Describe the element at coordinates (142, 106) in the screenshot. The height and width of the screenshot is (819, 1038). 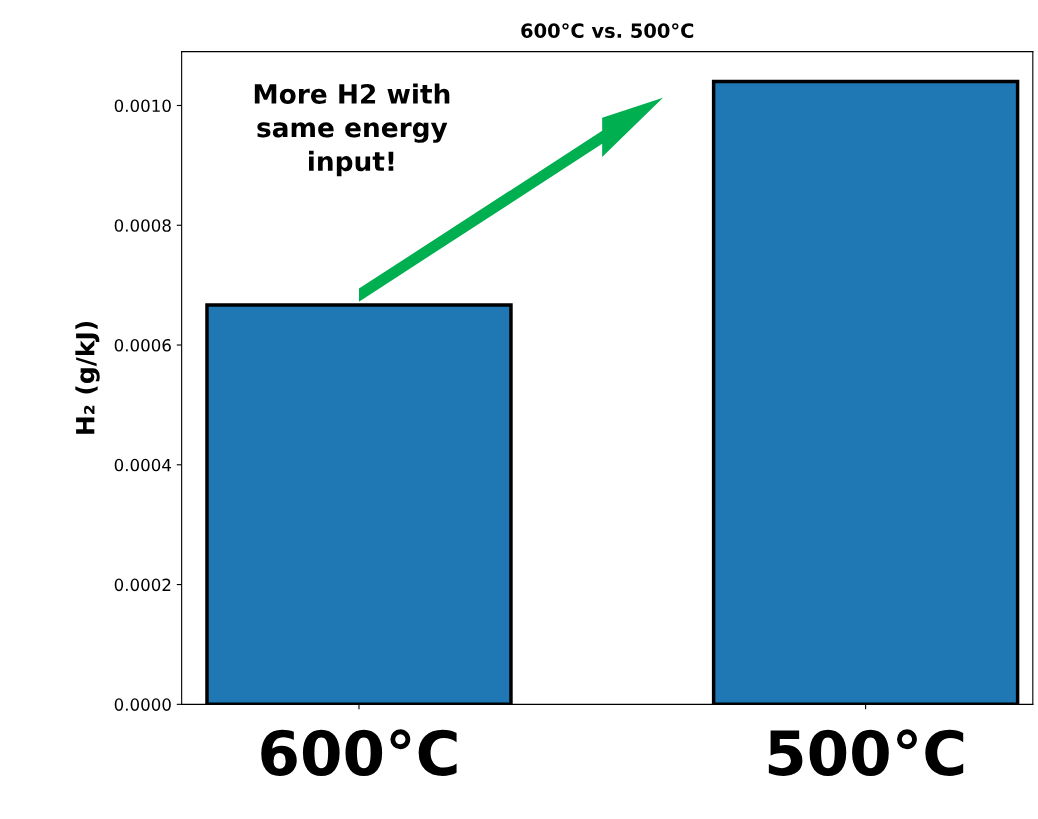
I see `y-tick-label: 0.0010` at that location.